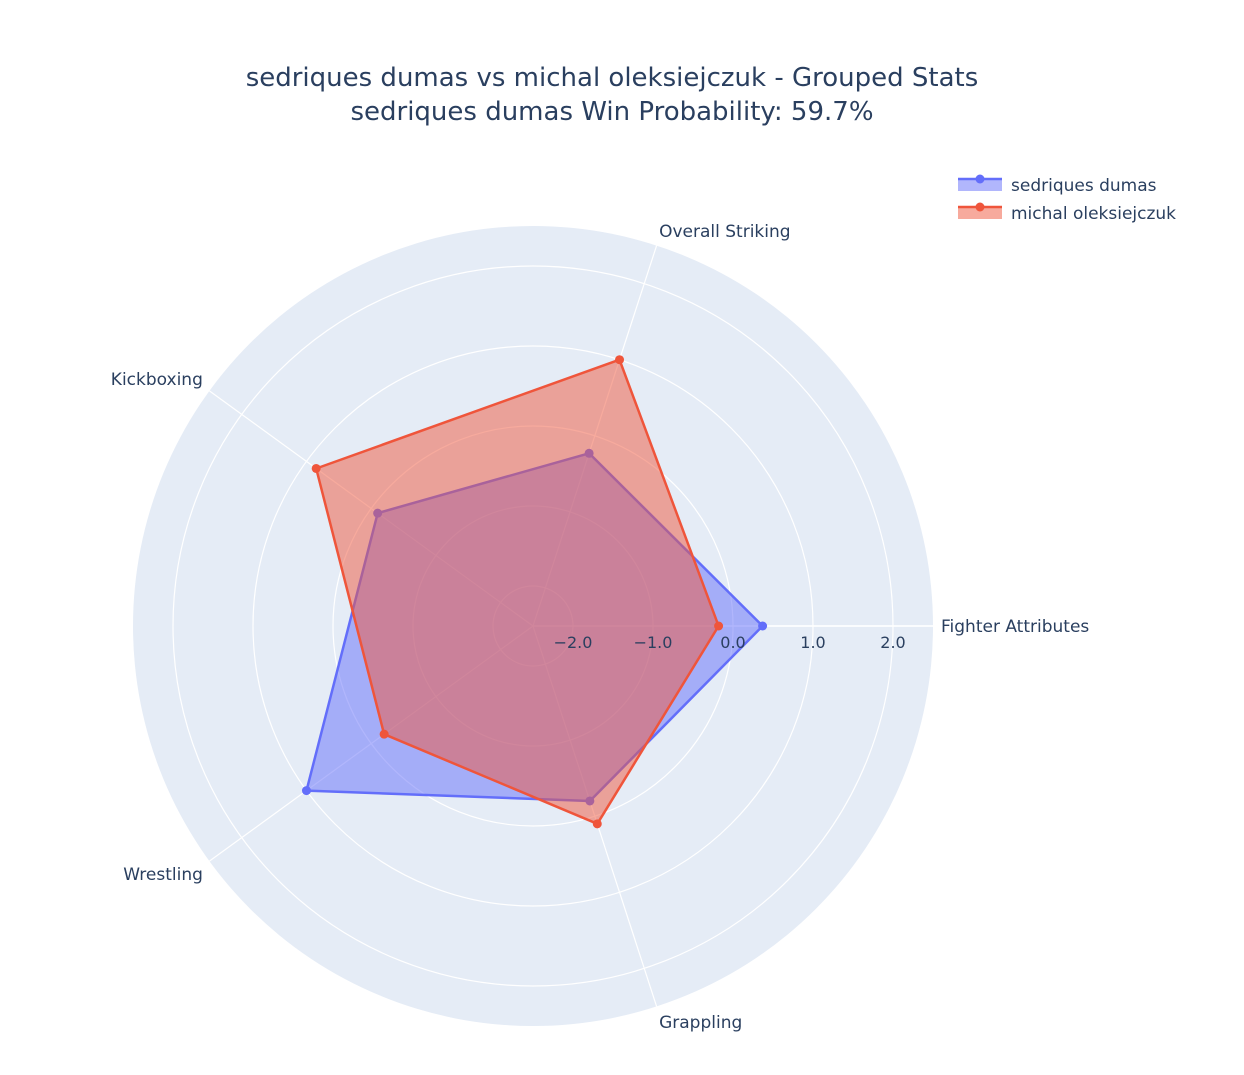 This screenshot has height=1075, width=1244. What do you see at coordinates (1093, 214) in the screenshot?
I see `legend-label: michal oleksiejczuk` at bounding box center [1093, 214].